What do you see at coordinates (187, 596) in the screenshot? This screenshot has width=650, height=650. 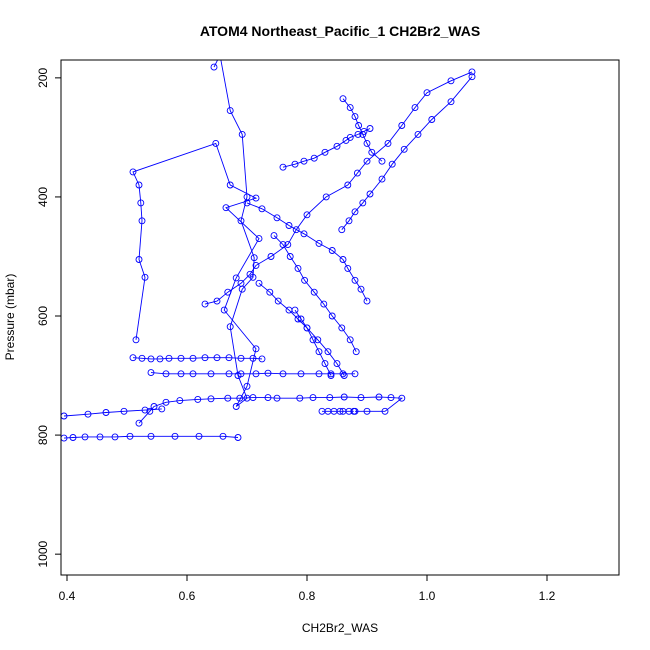 I see `x-tick-label: 0.6` at bounding box center [187, 596].